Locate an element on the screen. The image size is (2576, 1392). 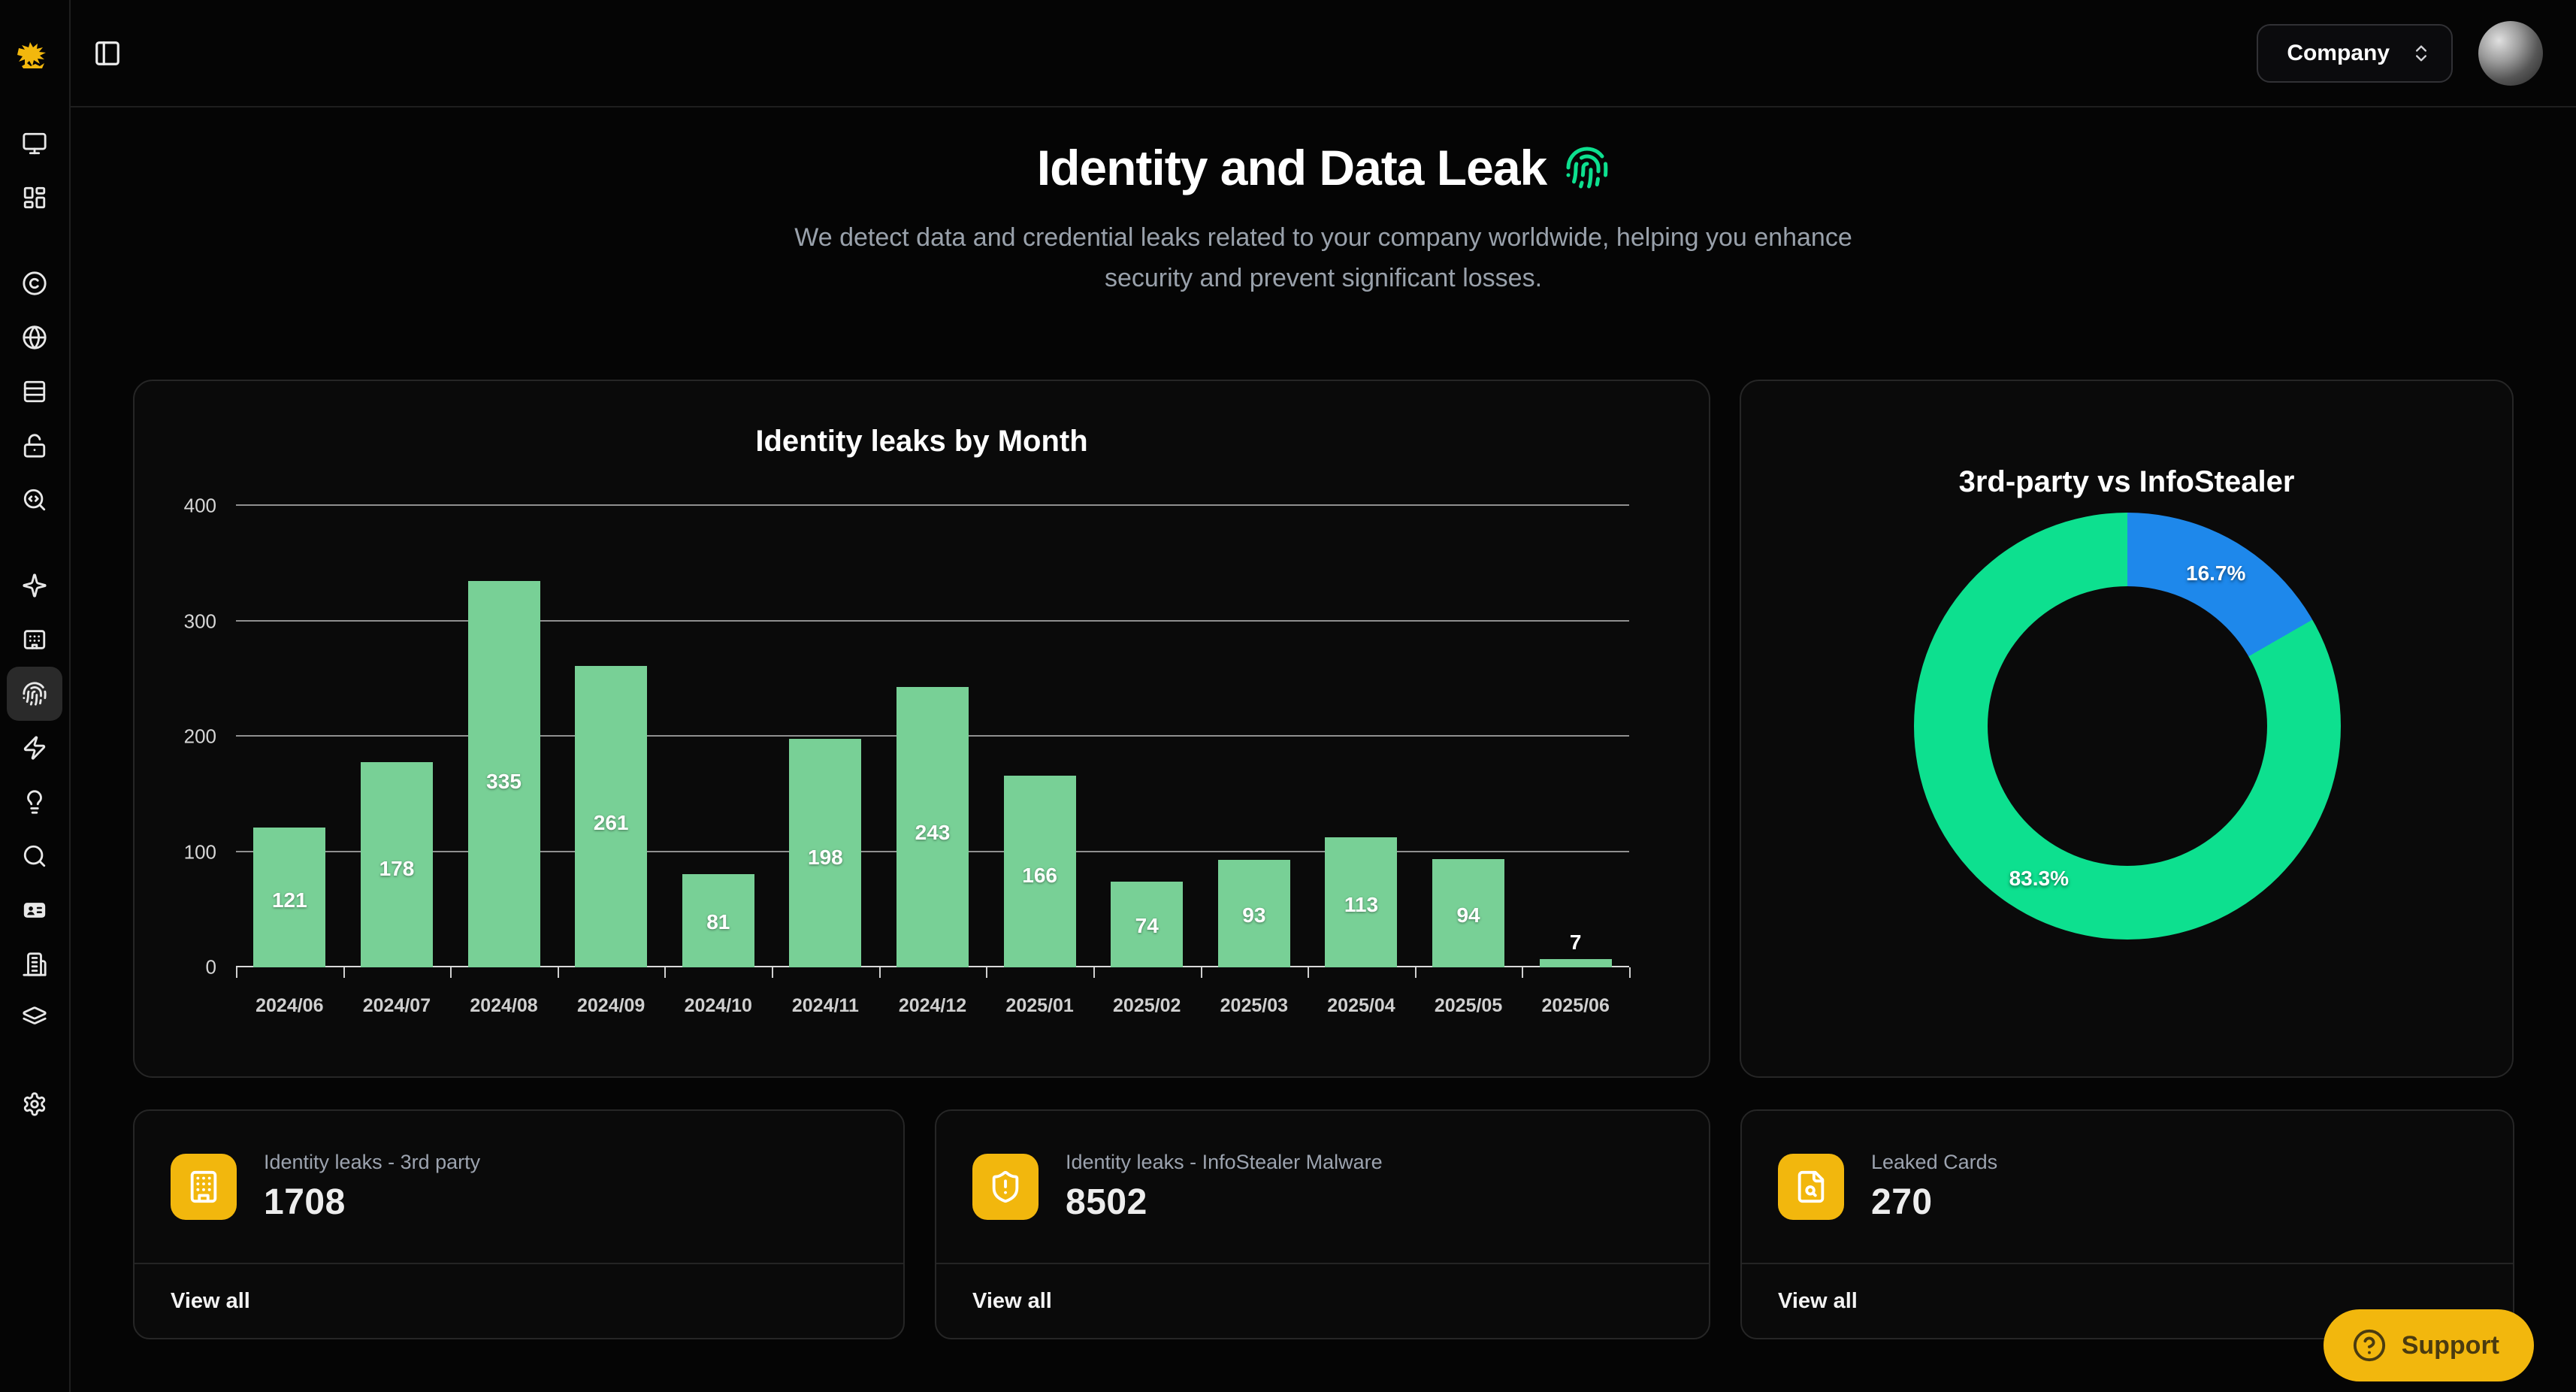
sidebar-item-search-code is located at coordinates (34, 500).